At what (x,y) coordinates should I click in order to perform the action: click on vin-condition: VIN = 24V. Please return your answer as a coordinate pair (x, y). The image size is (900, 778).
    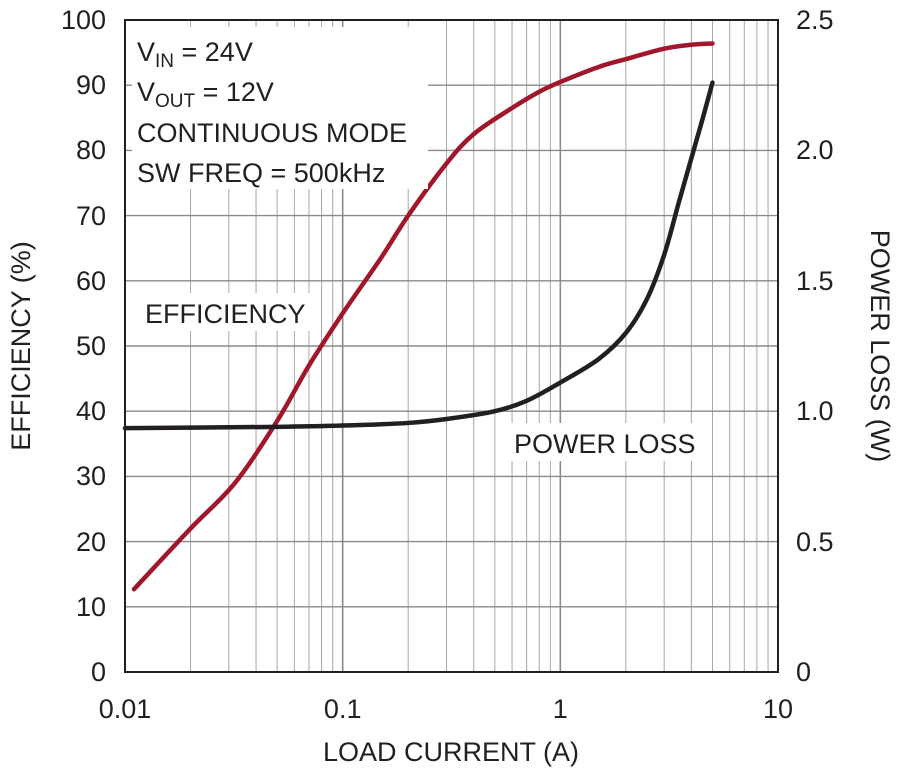
    Looking at the image, I should click on (195, 54).